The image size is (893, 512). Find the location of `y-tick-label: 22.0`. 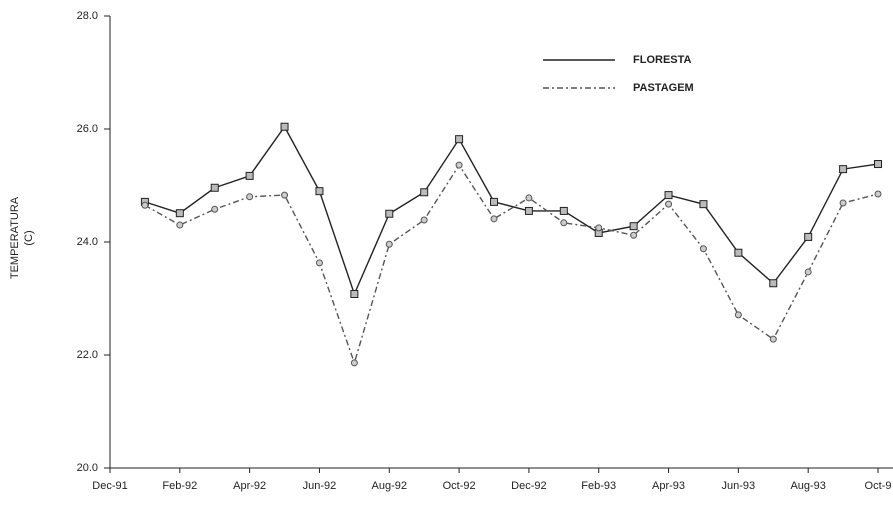

y-tick-label: 22.0 is located at coordinates (87, 355).